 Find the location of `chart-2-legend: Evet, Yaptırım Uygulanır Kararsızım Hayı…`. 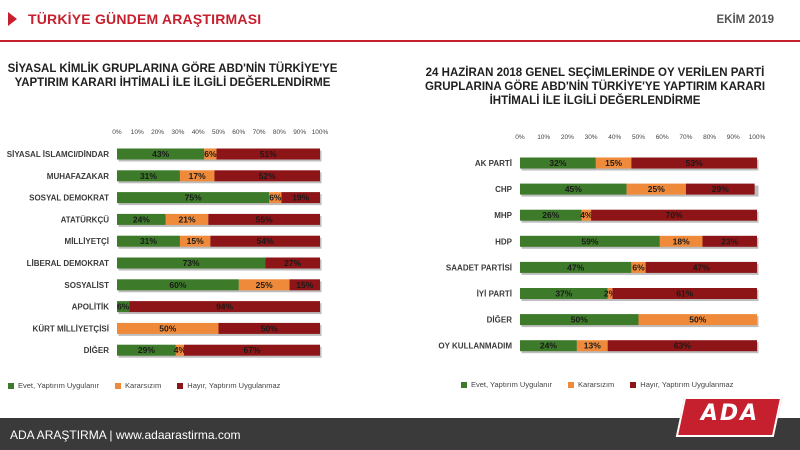

chart-2-legend: Evet, Yaptırım Uygulanır Kararsızım Hayı… is located at coordinates (605, 384).